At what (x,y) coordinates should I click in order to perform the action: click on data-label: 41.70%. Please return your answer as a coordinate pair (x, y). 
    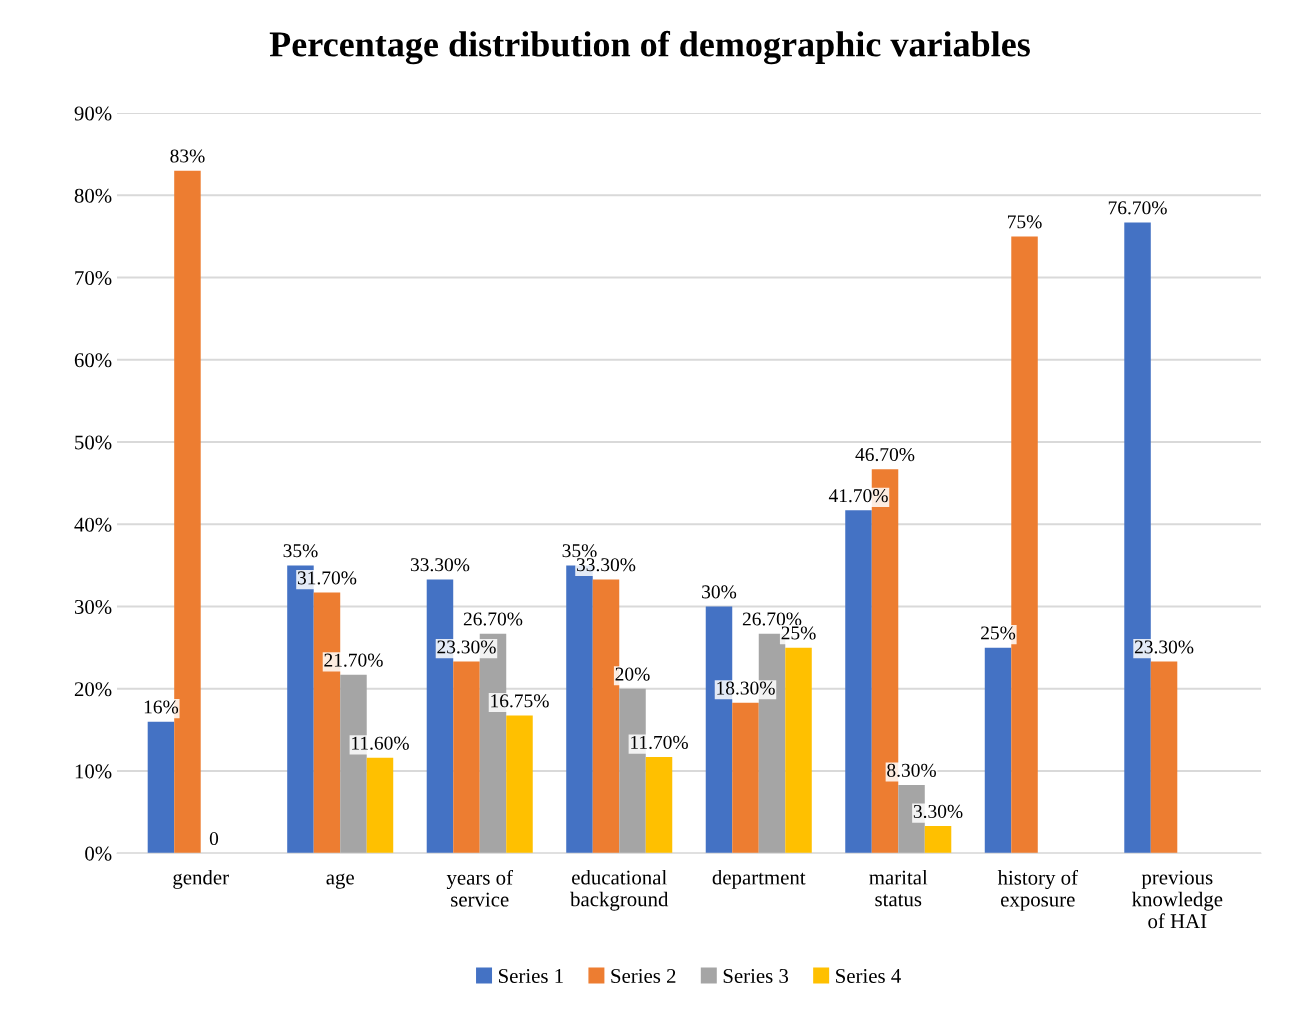
    Looking at the image, I should click on (858, 496).